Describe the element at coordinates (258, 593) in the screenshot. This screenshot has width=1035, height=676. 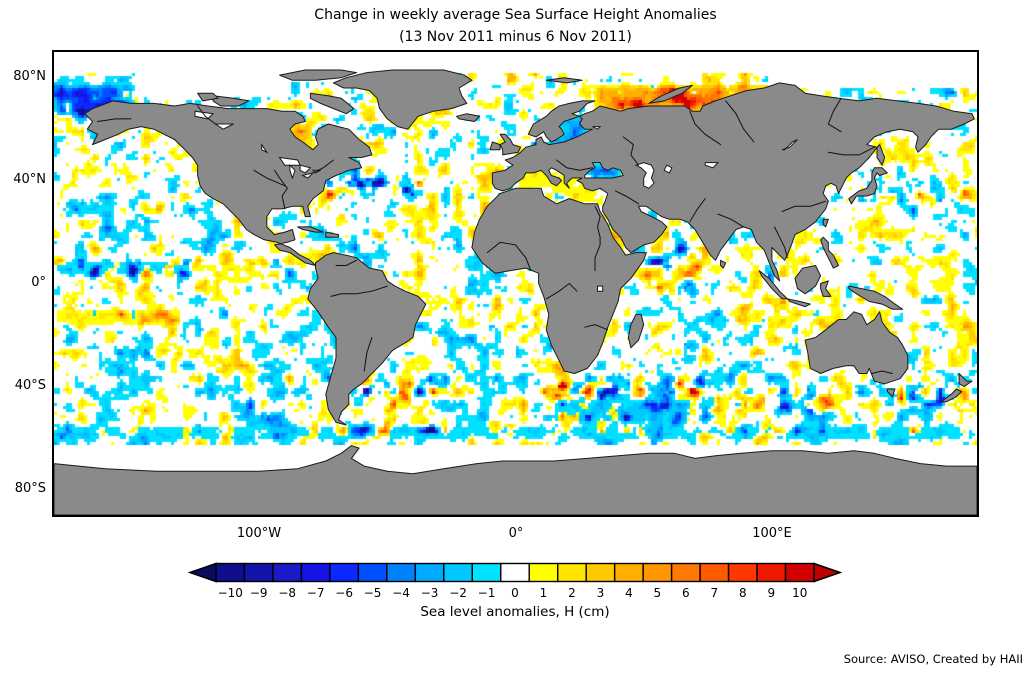
I see `colorbar-tick-label: −9` at that location.